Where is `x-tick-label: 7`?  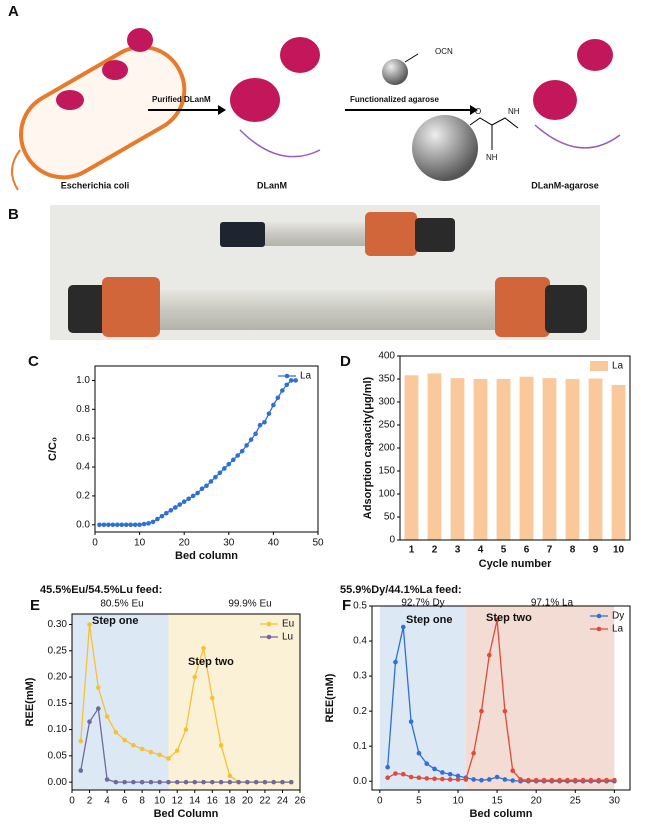
x-tick-label: 7 is located at coordinates (550, 550).